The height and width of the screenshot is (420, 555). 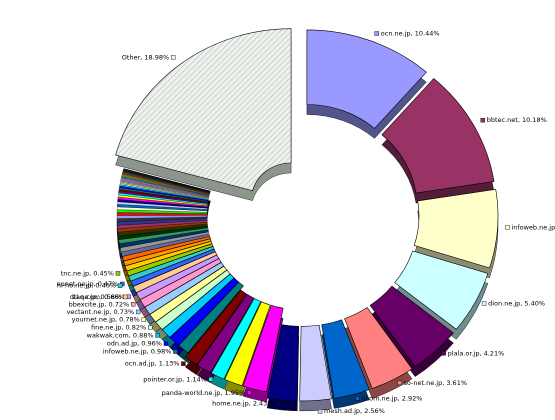 I want to click on pie-slice-label: yournet.ne.jp, 0.78%, so click(x=106, y=320).